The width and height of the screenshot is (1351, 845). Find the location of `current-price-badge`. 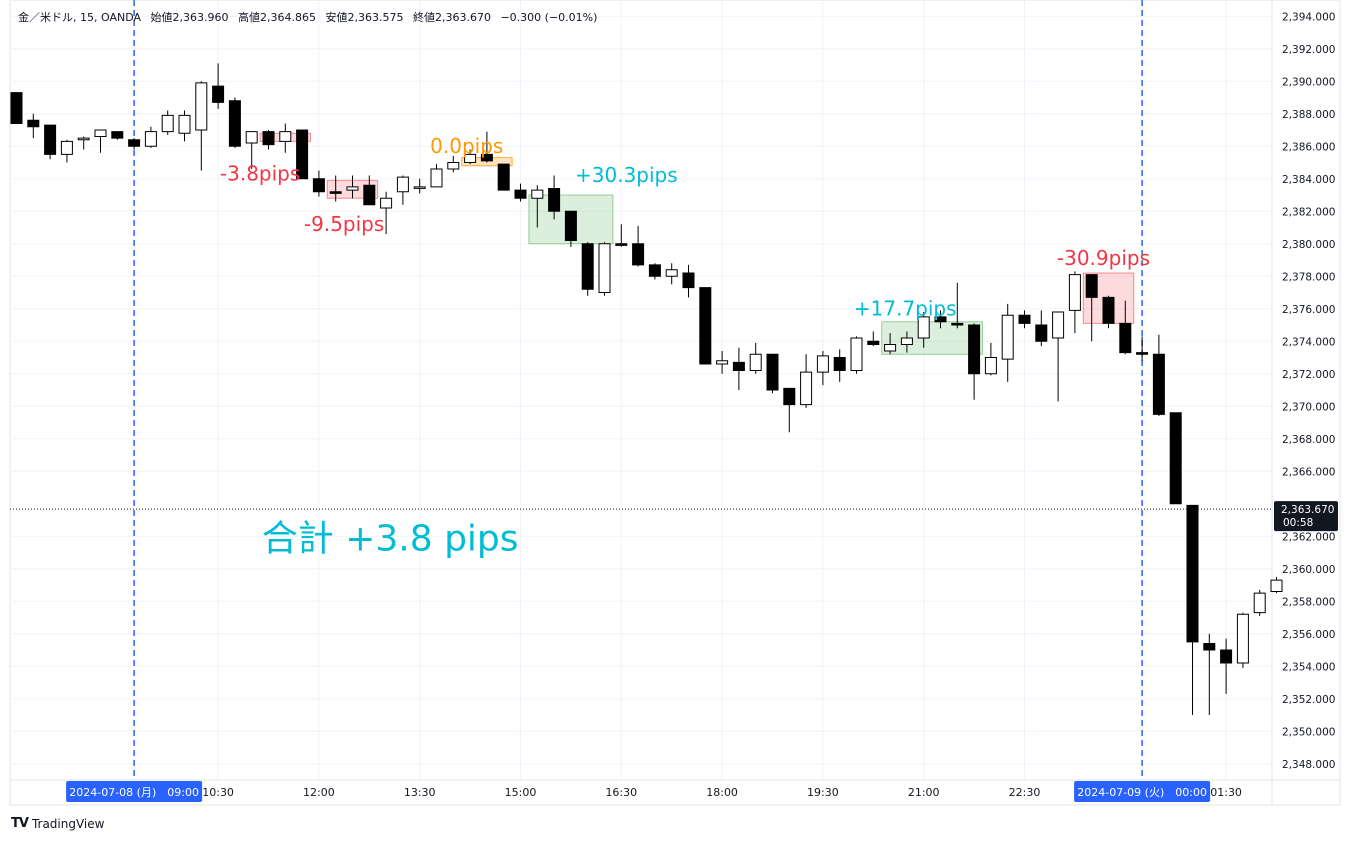

current-price-badge is located at coordinates (1306, 516).